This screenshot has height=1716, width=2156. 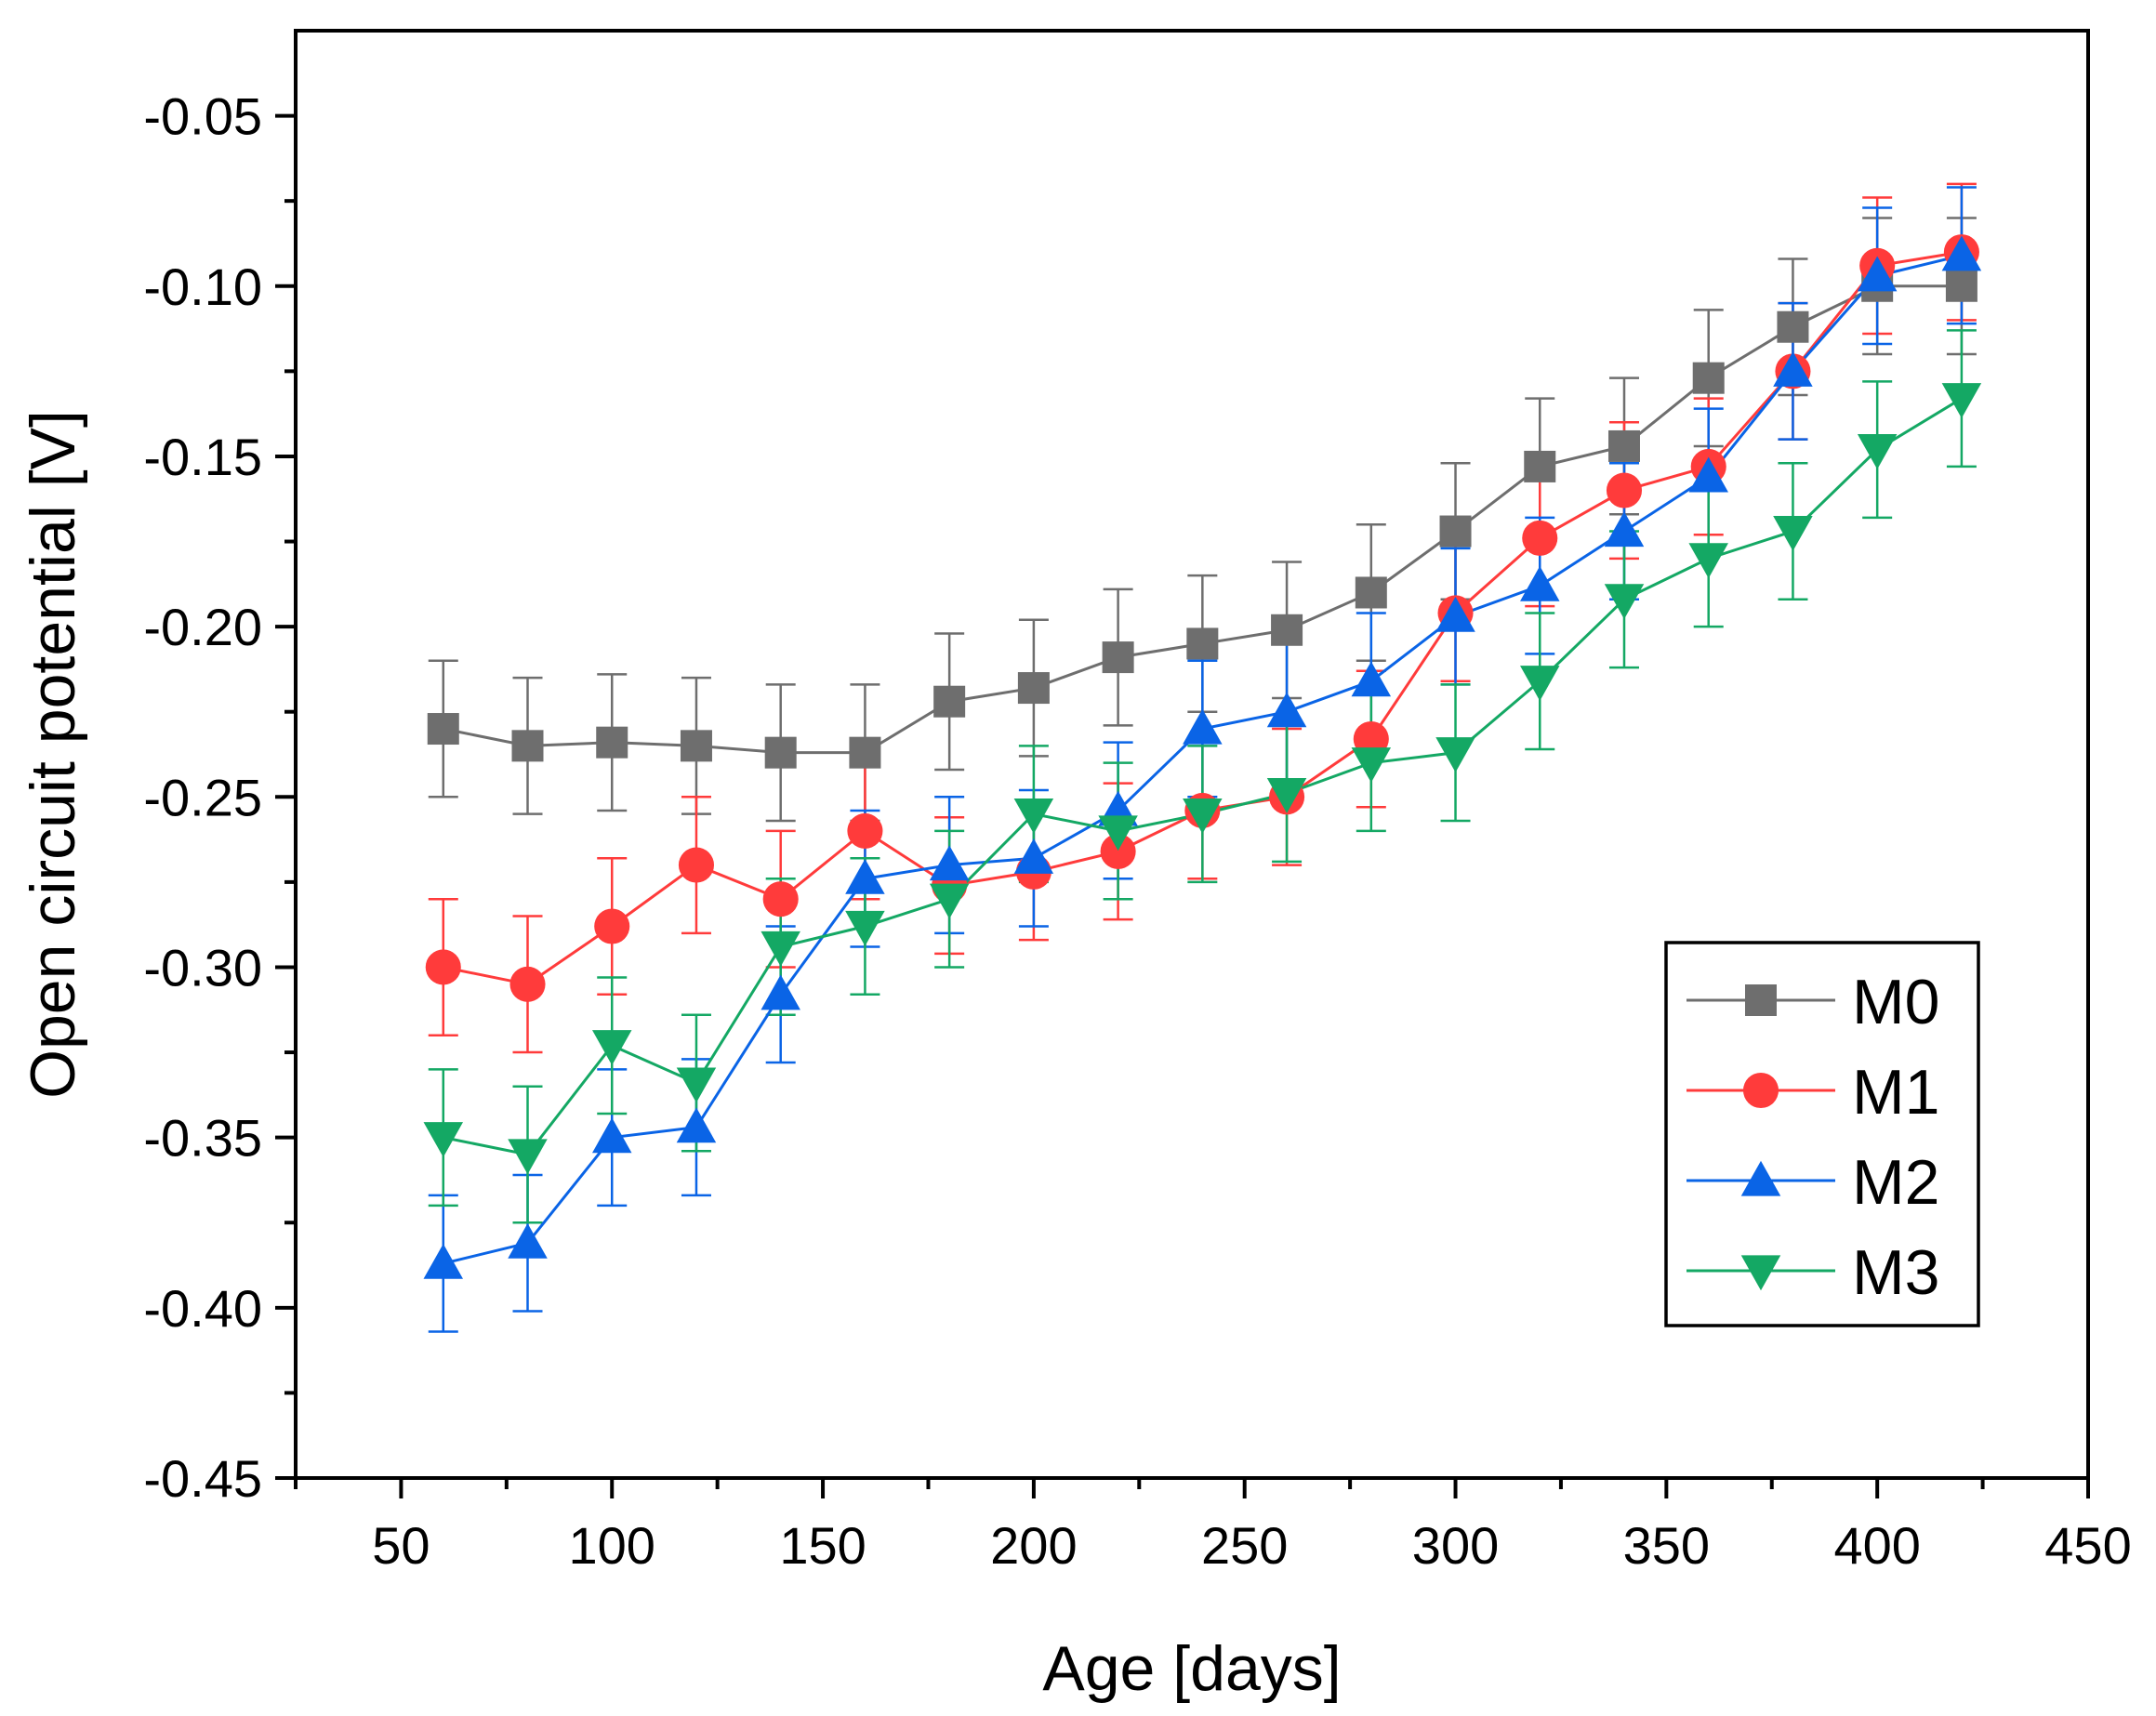 I want to click on y-tick-label: -0.35, so click(x=203, y=1138).